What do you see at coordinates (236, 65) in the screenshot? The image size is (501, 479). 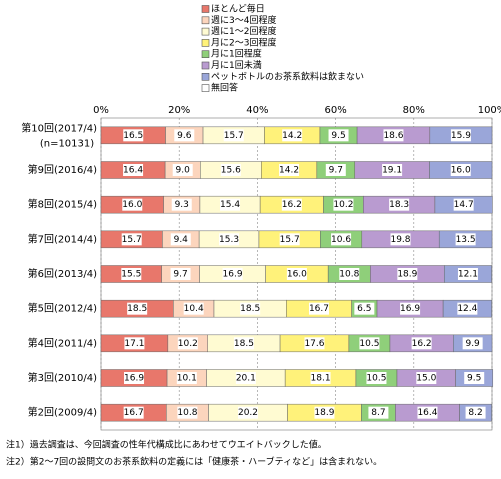 I see `legend-label: 月に1回未満` at bounding box center [236, 65].